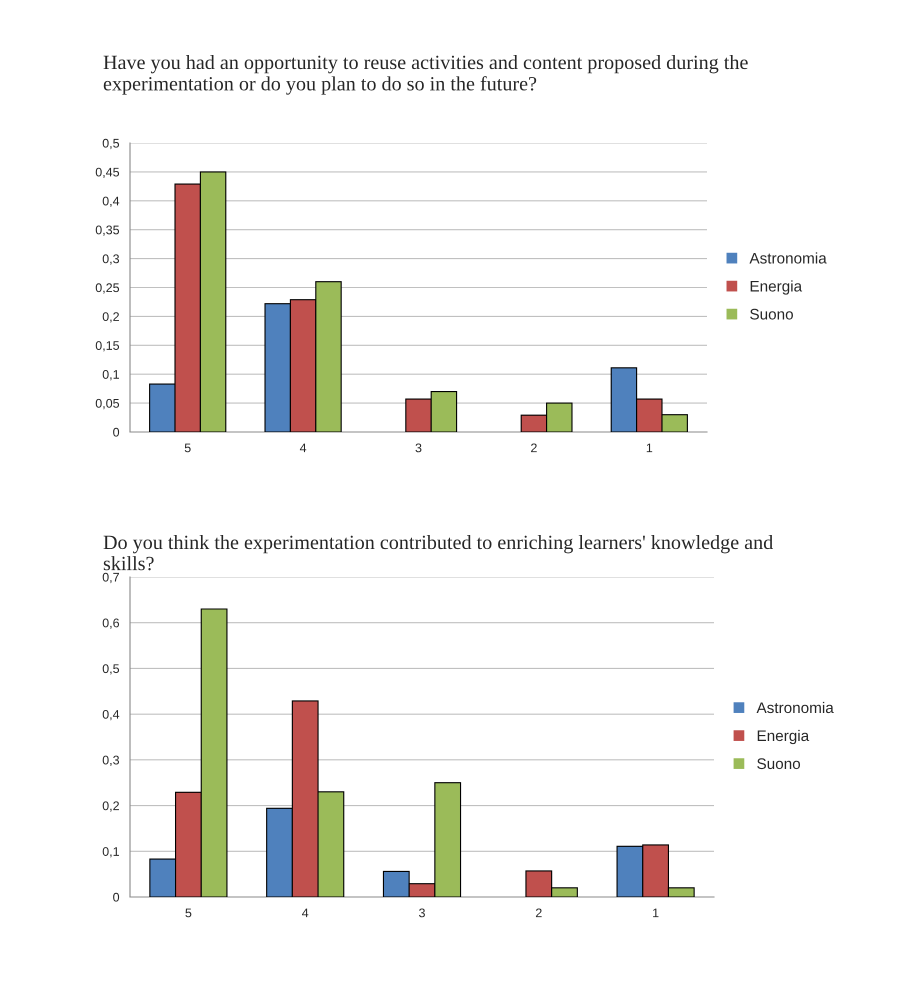 This screenshot has width=910, height=988. I want to click on y-tick-label: 0,6, so click(111, 623).